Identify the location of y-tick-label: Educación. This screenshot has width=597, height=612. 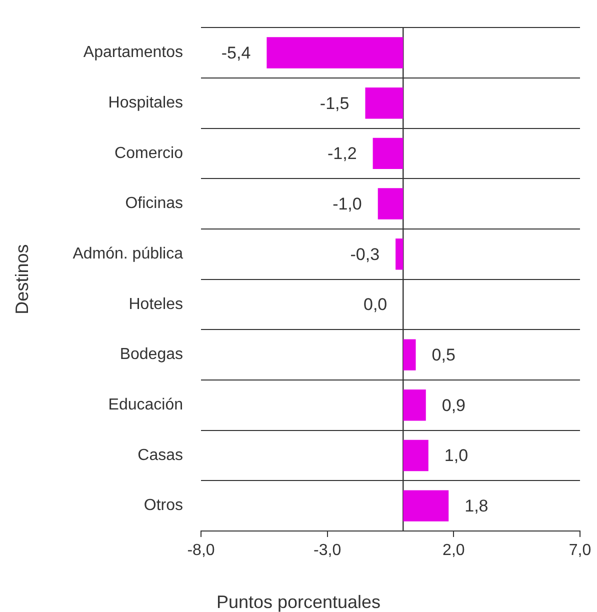
(145, 405).